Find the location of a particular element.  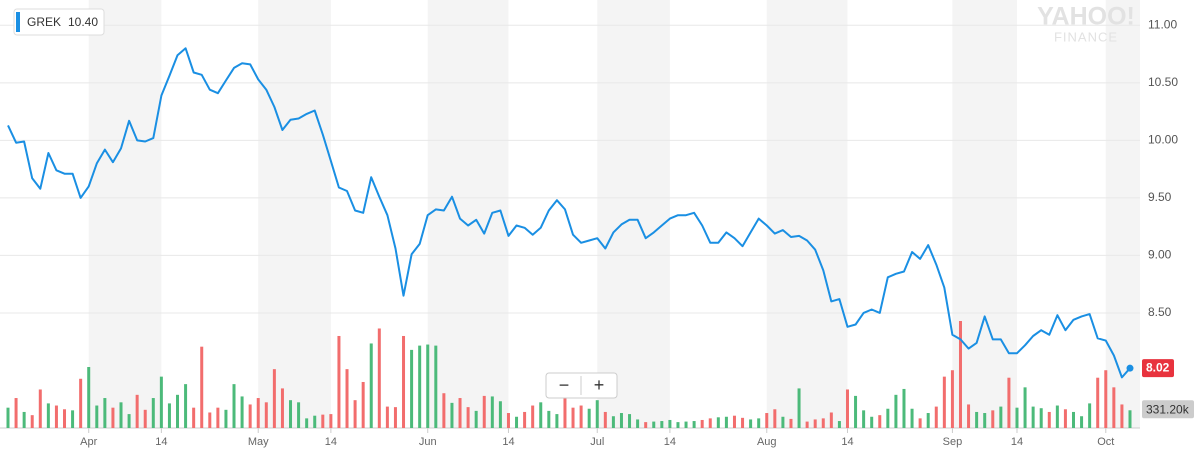

y-tick-label: 10.00 is located at coordinates (1163, 140).